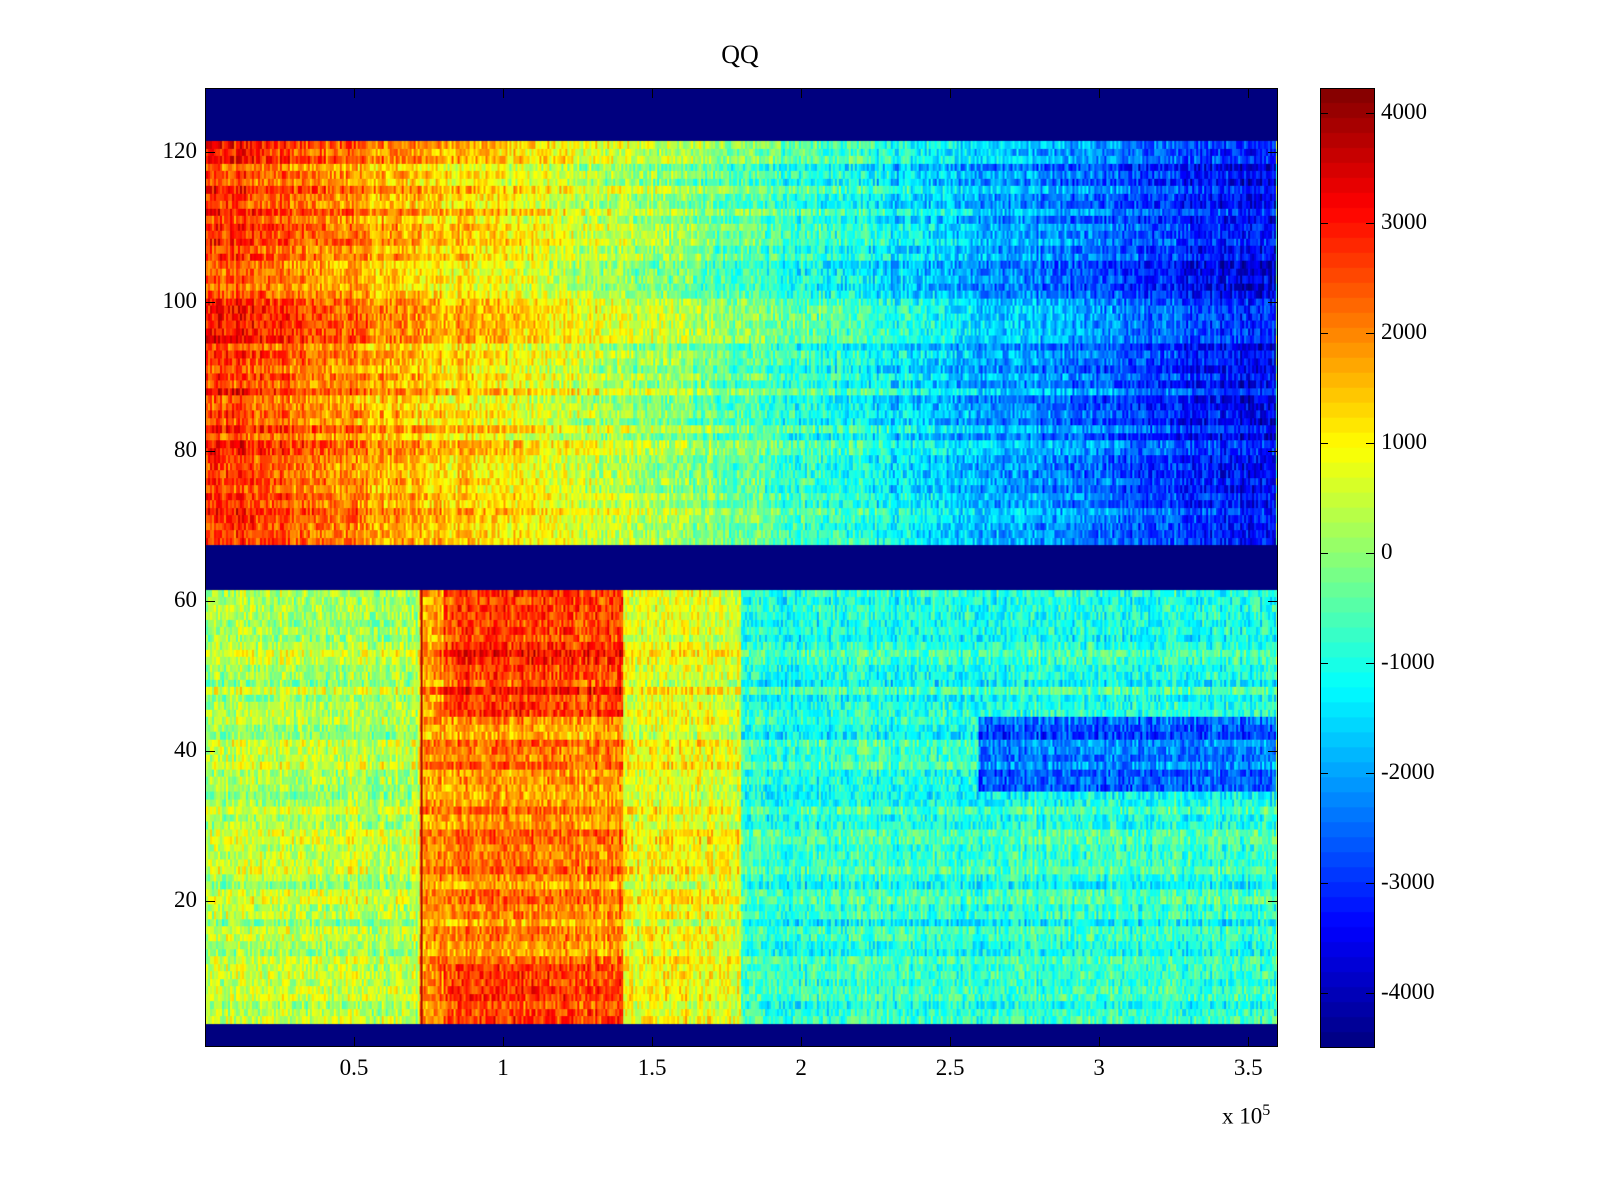 The width and height of the screenshot is (1600, 1200). I want to click on colorbar-tick-label: 0, so click(1387, 552).